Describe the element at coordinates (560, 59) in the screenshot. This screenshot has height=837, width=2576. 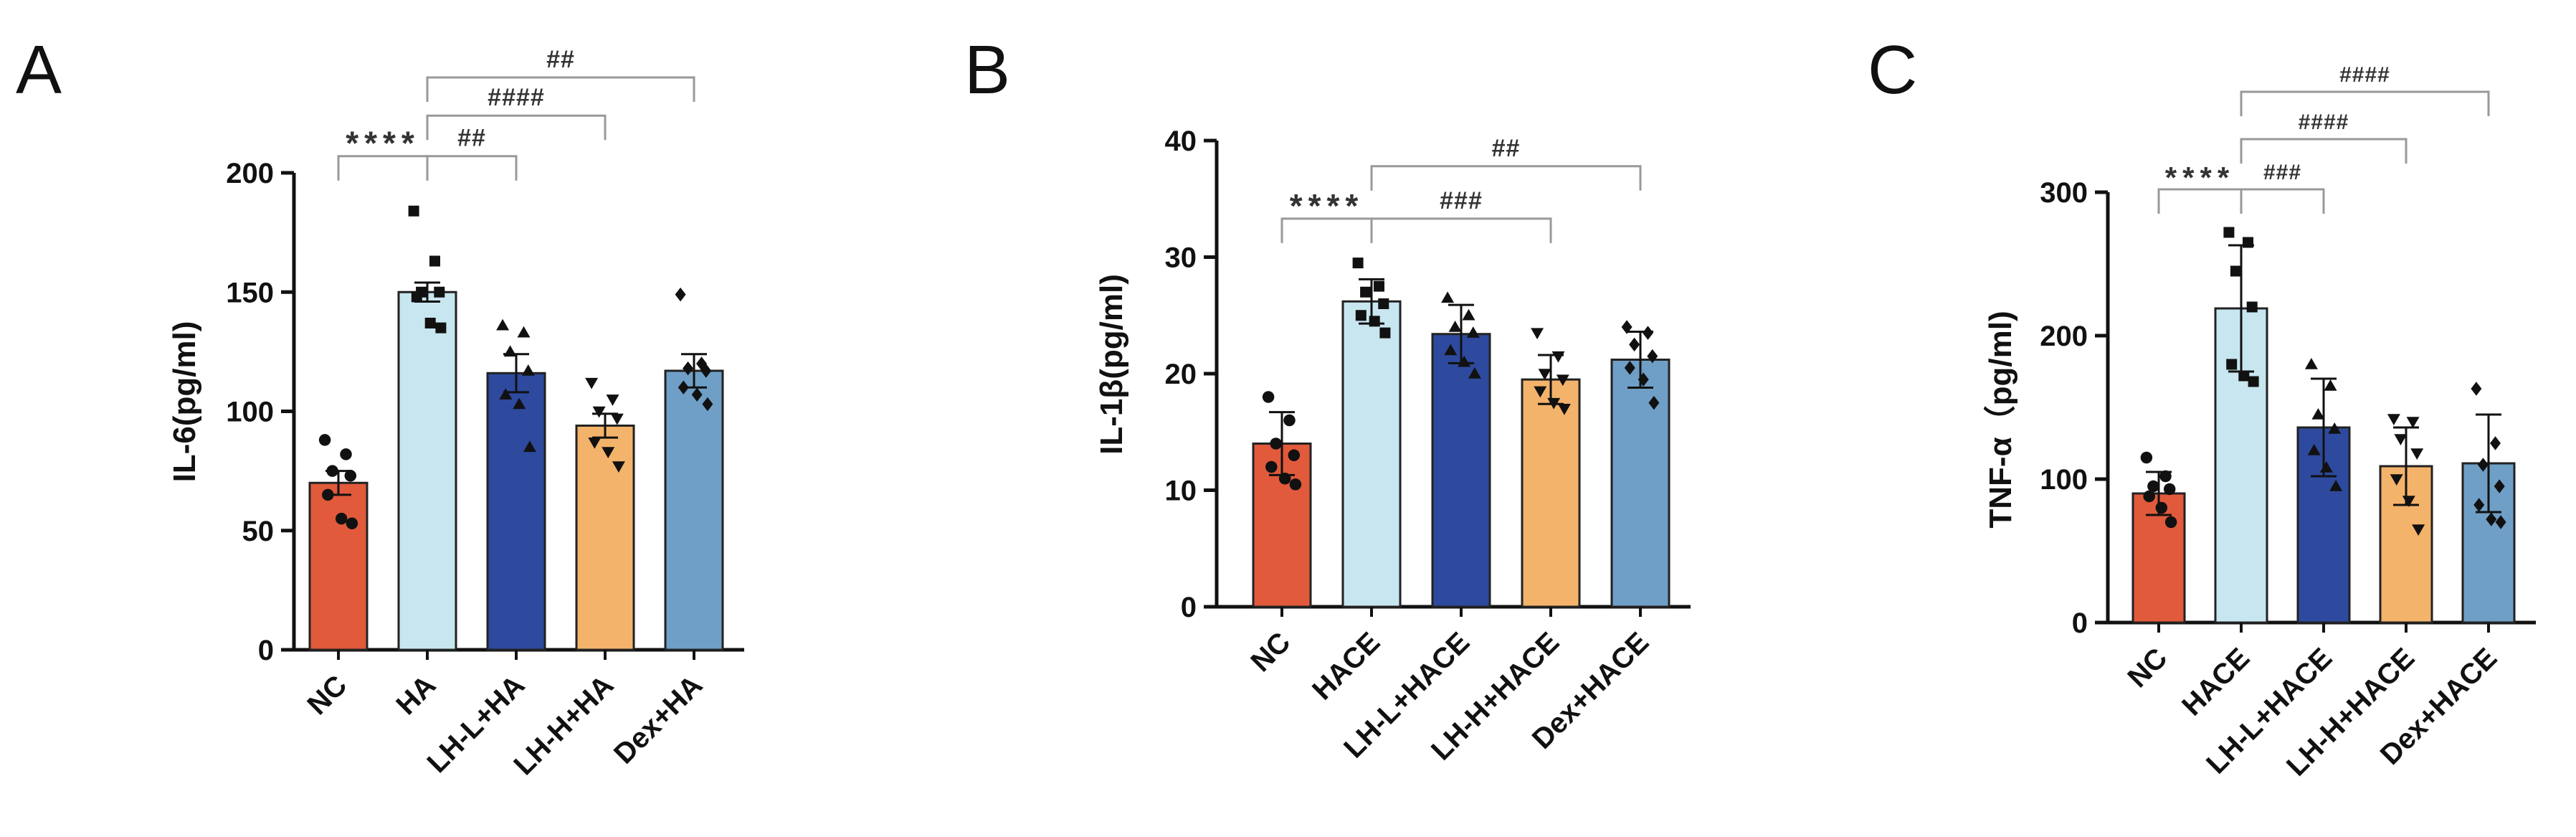
I see `significance-label: ##` at that location.